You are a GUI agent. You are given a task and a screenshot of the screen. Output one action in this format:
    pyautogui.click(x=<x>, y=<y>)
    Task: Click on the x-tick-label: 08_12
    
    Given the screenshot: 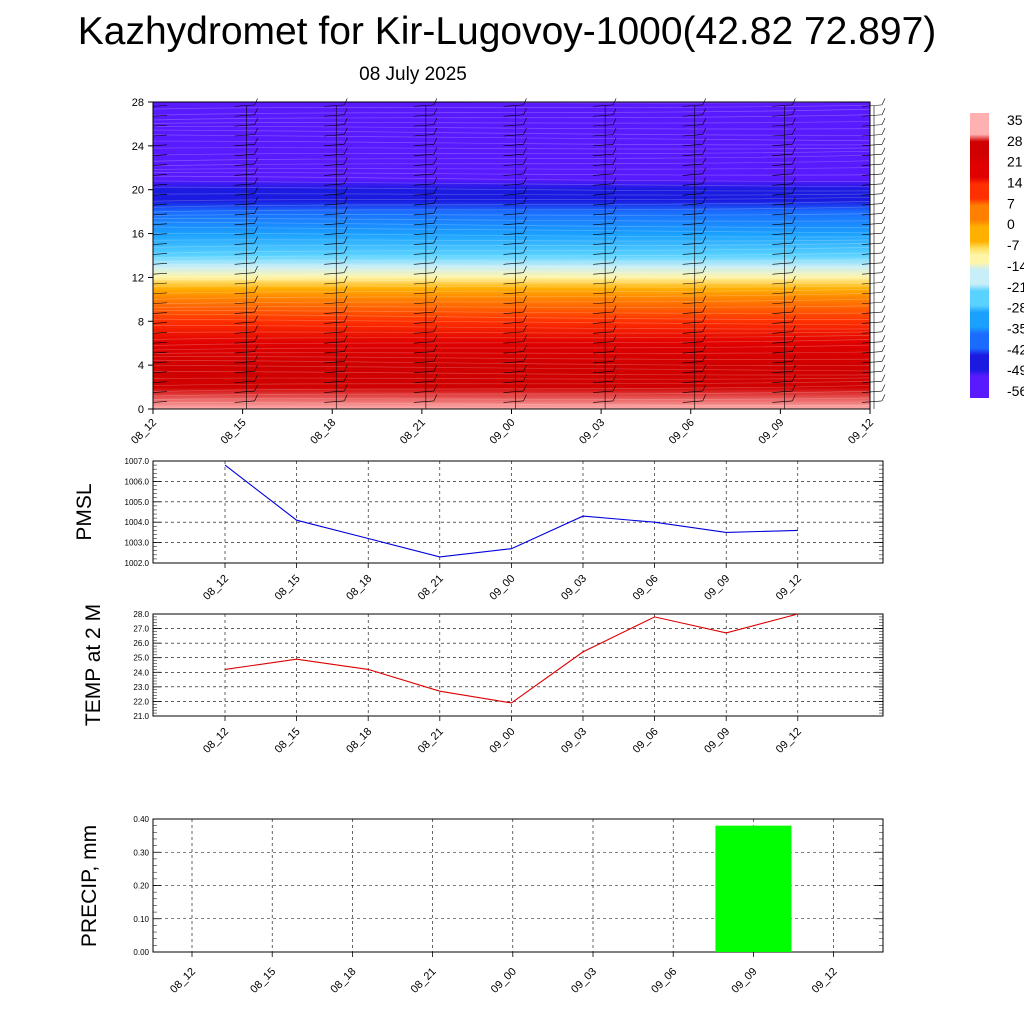 What is the action you would take?
    pyautogui.click(x=216, y=588)
    